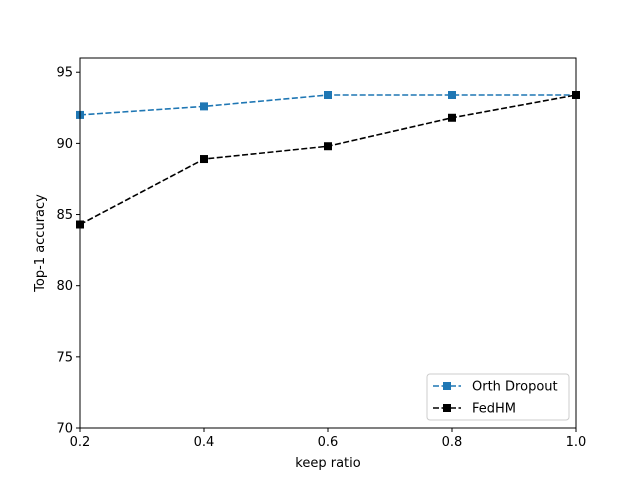 This screenshot has width=640, height=480. Describe the element at coordinates (452, 442) in the screenshot. I see `x-tick-label: 0.8` at that location.